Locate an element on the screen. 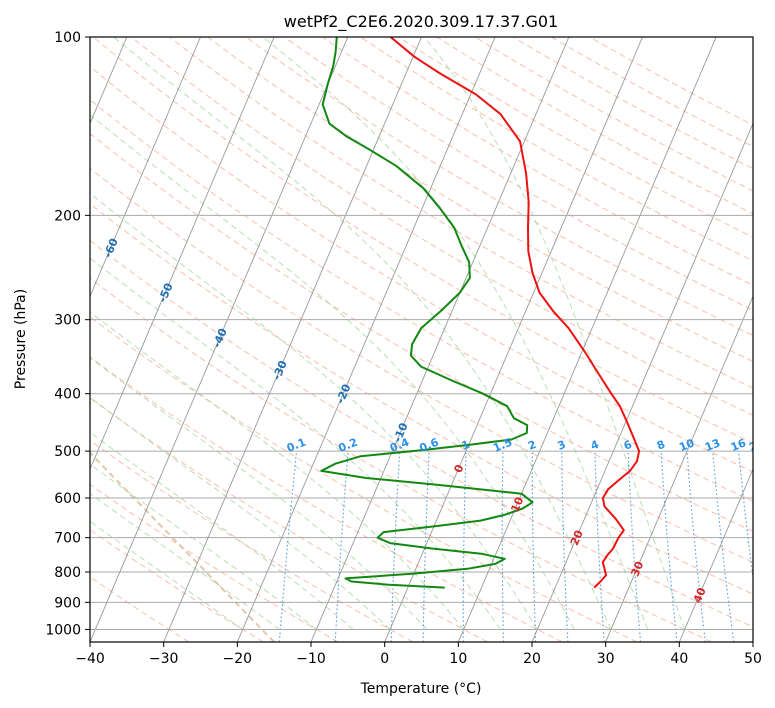  isotherm-label-warm: 20 is located at coordinates (577, 537).